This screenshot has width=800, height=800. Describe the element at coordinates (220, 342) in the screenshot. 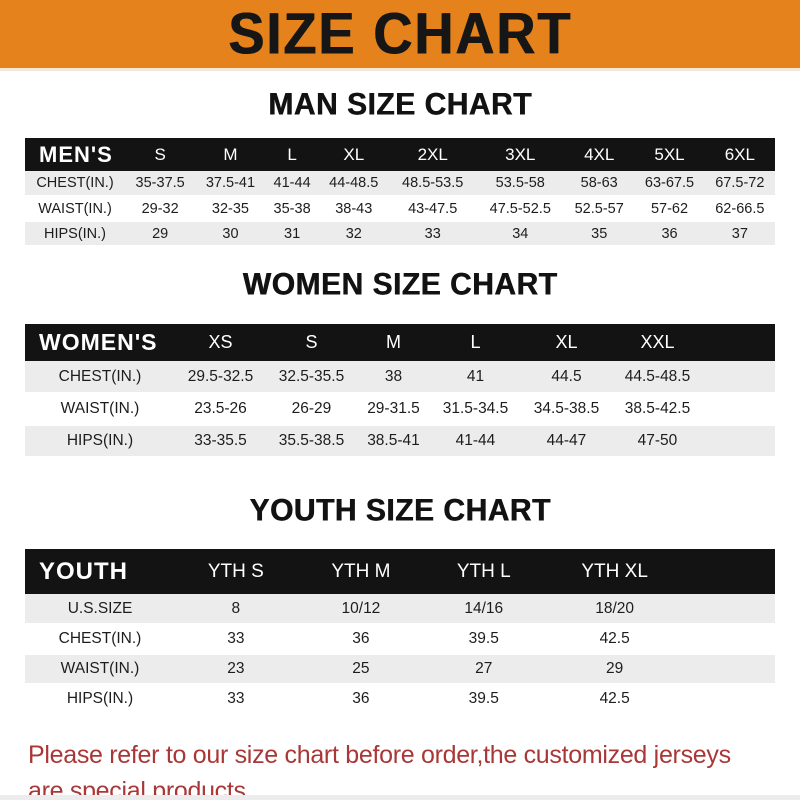

I see `column-header: XS` at that location.